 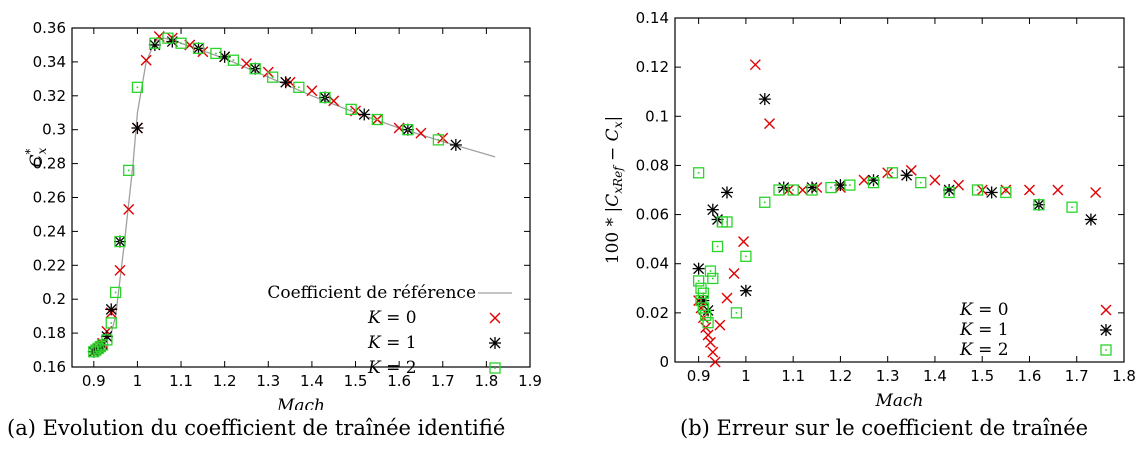 I want to click on chart-a-x-tick-label: 1.6, so click(x=399, y=381).